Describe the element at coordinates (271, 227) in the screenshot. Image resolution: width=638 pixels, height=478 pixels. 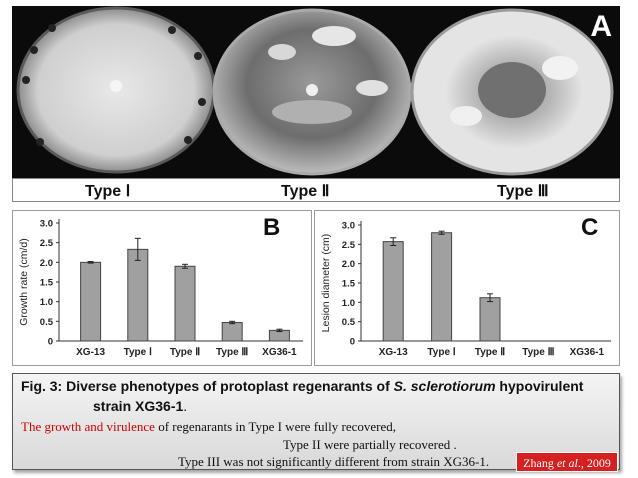
I see `panel-letter: B` at that location.